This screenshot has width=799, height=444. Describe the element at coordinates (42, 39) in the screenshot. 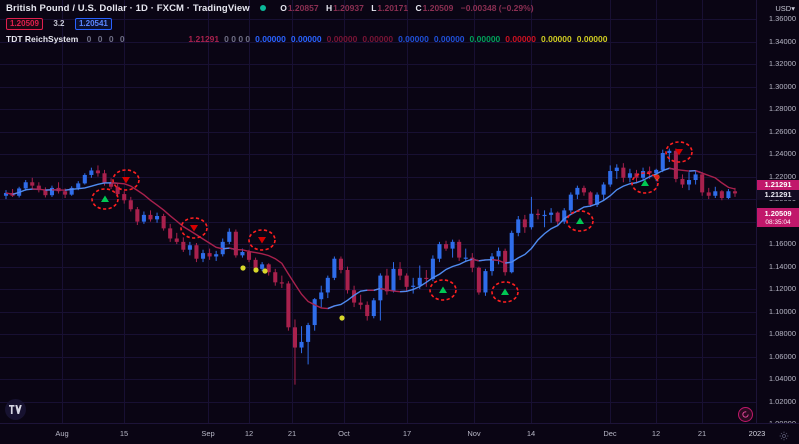

I see `indicator-name: TDT ReichSystem` at that location.